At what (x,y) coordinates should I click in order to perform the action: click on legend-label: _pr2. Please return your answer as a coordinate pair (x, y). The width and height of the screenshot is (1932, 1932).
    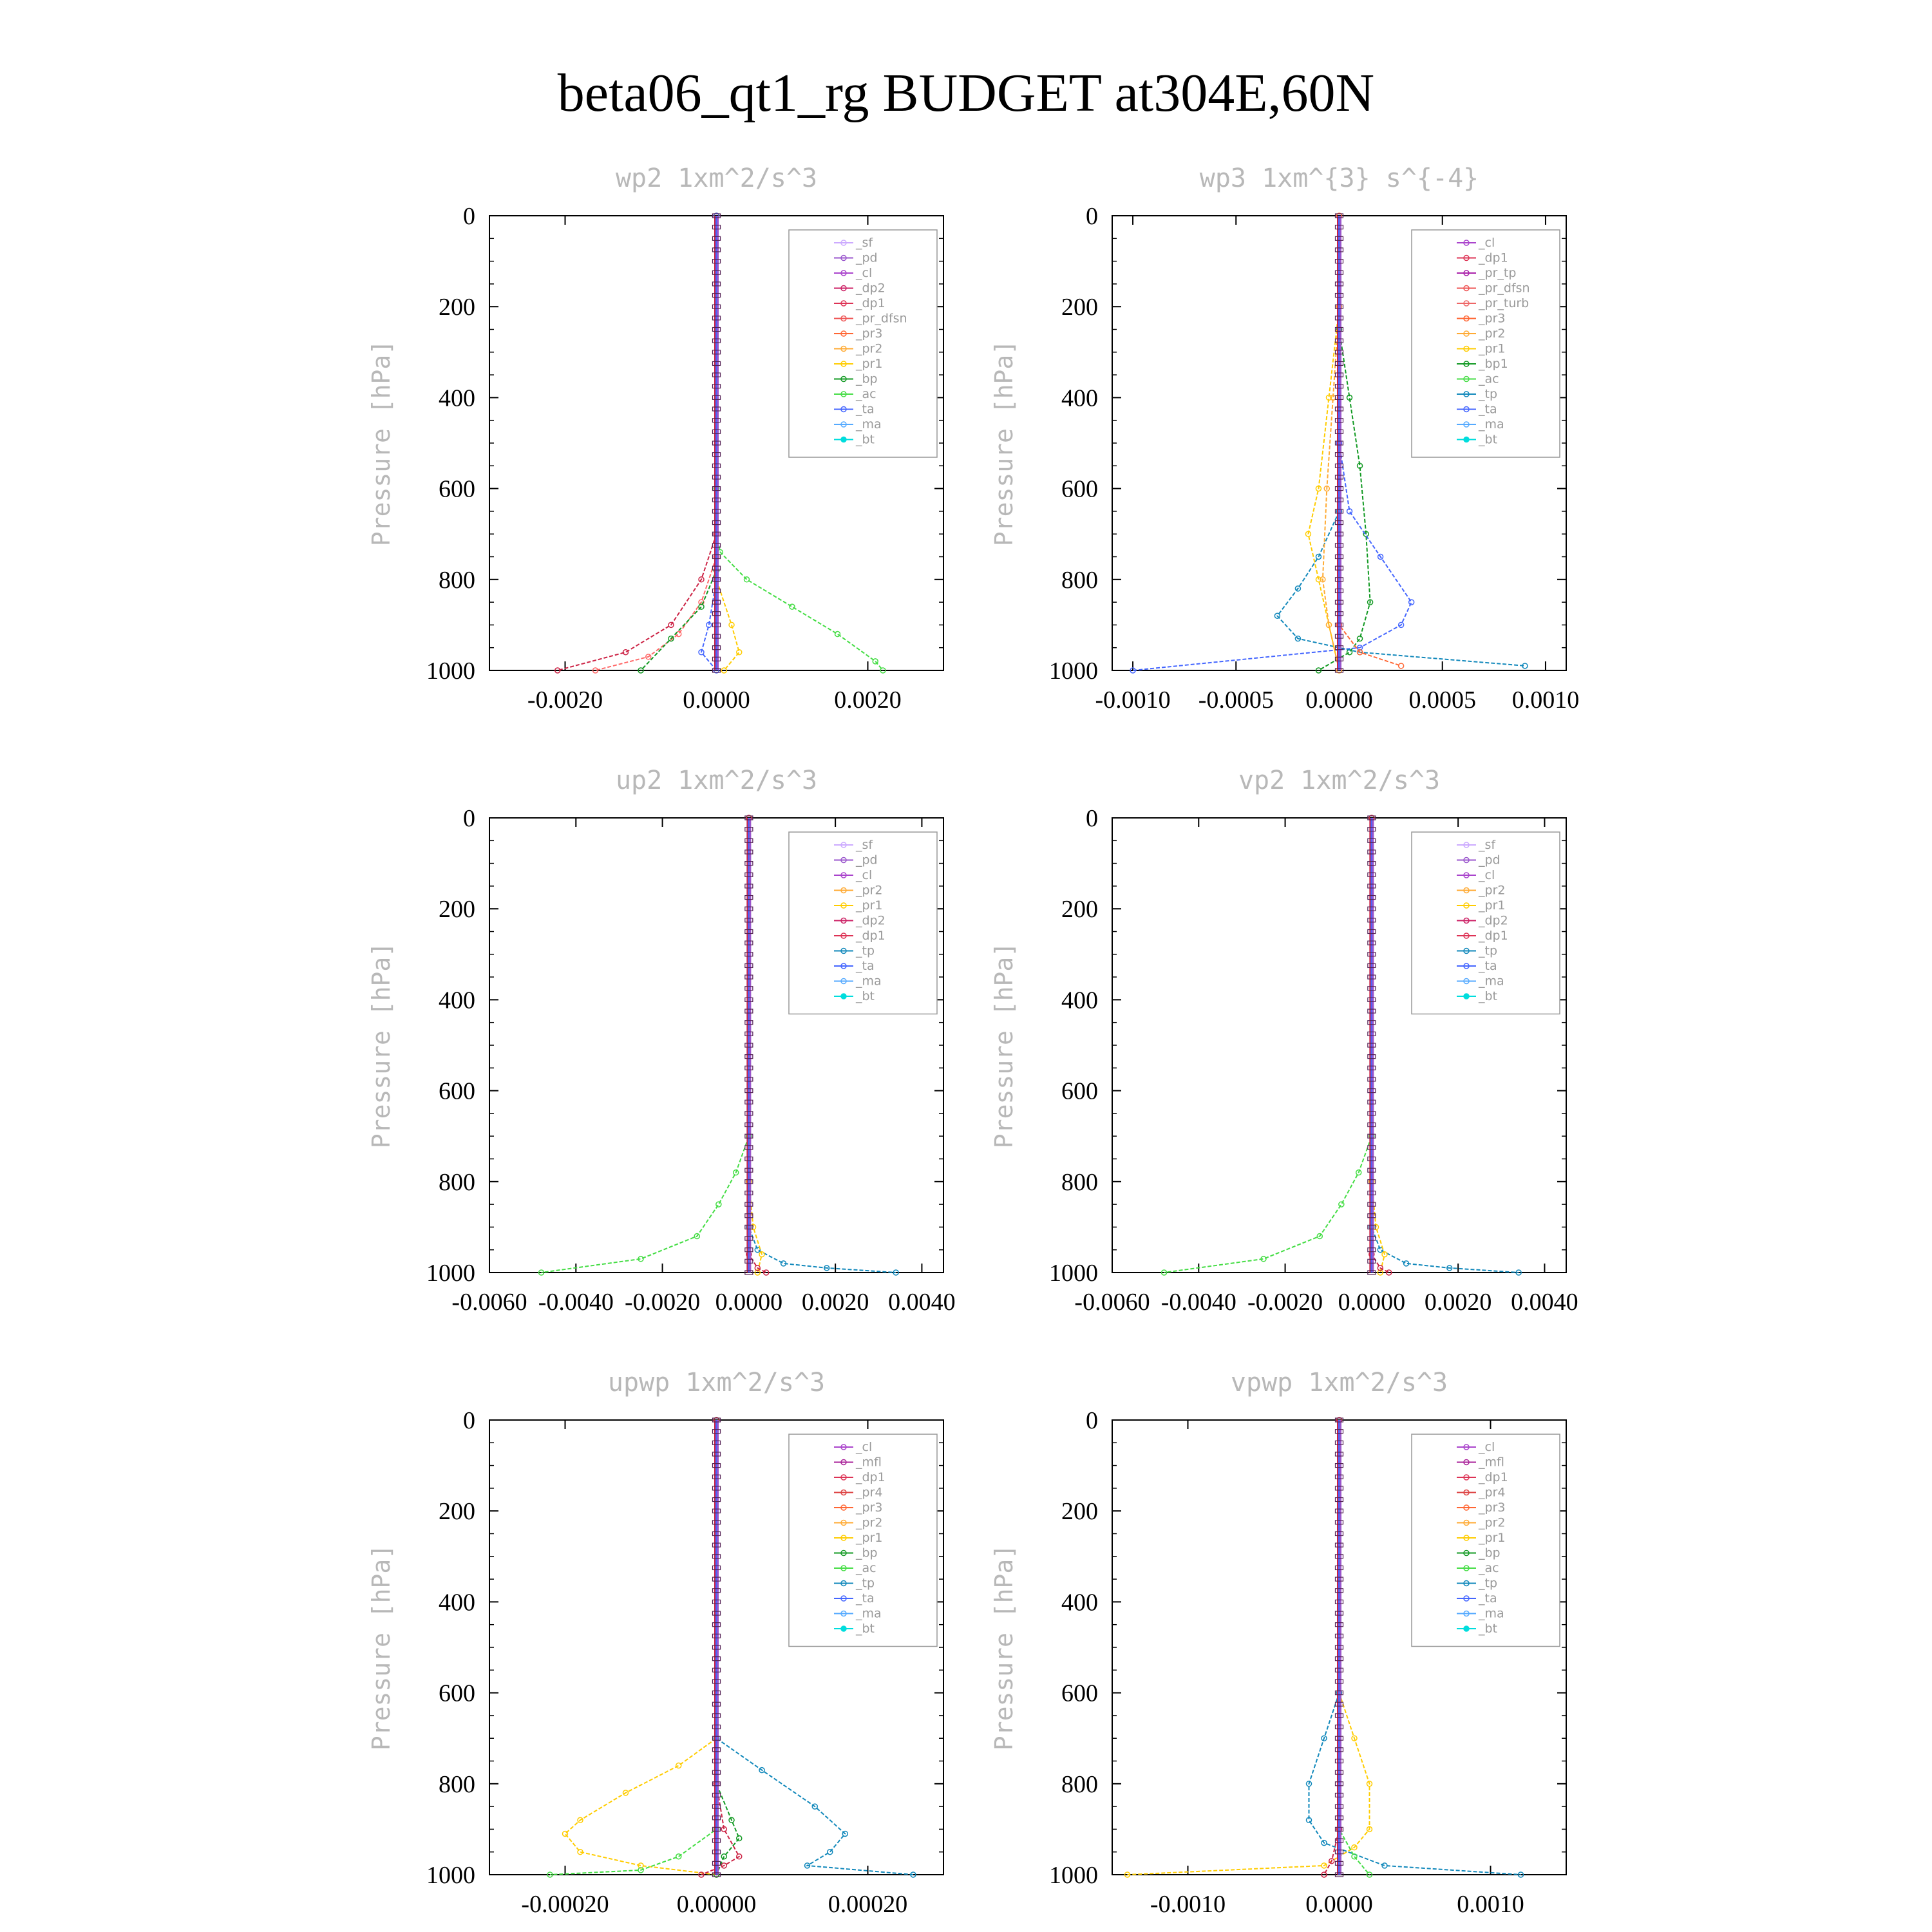
    Looking at the image, I should click on (869, 349).